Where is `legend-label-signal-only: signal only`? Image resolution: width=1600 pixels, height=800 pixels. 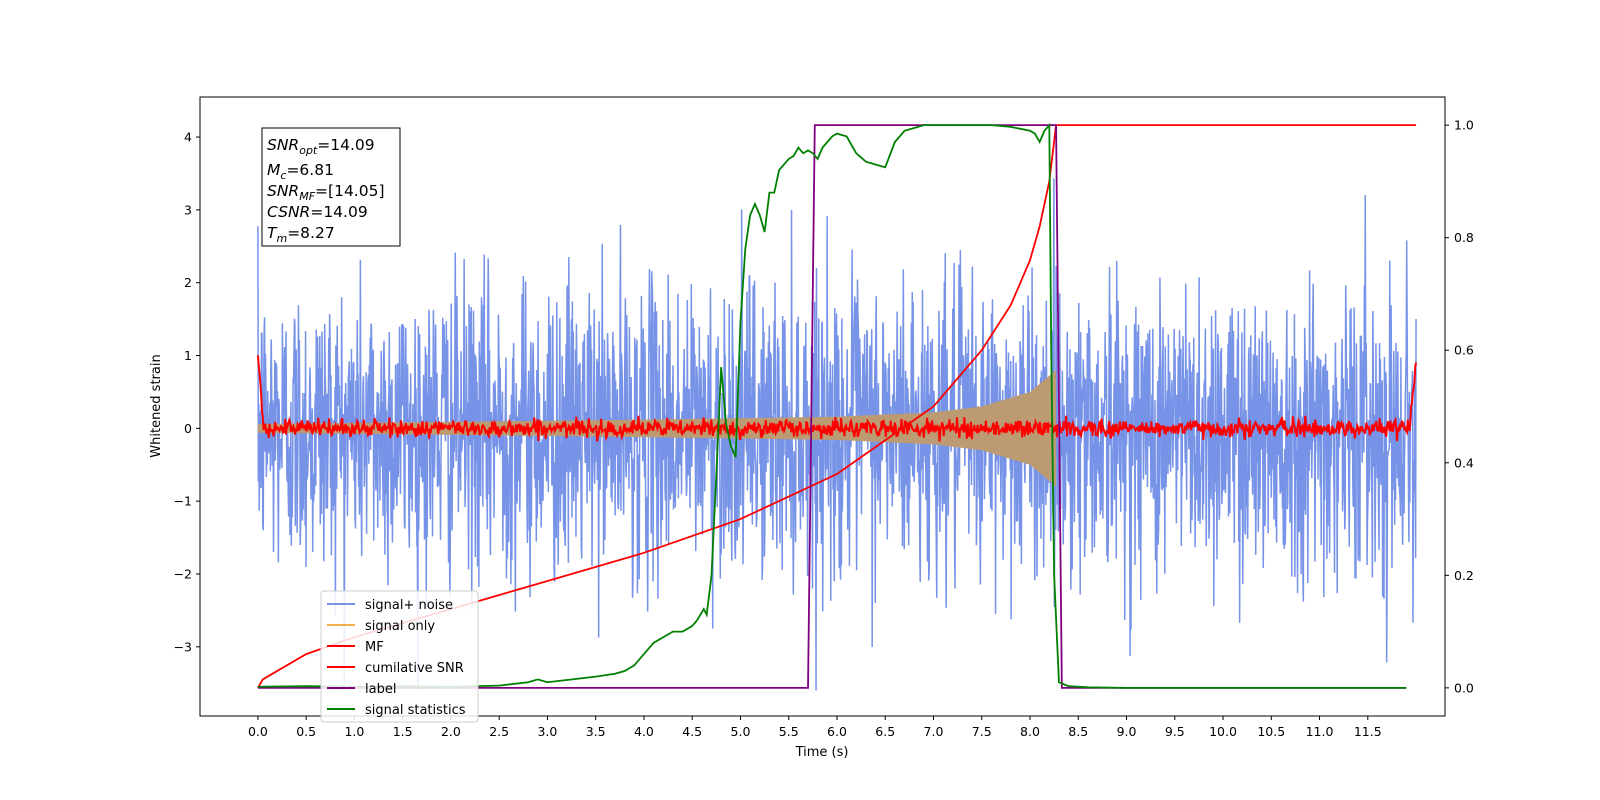 legend-label-signal-only: signal only is located at coordinates (400, 626).